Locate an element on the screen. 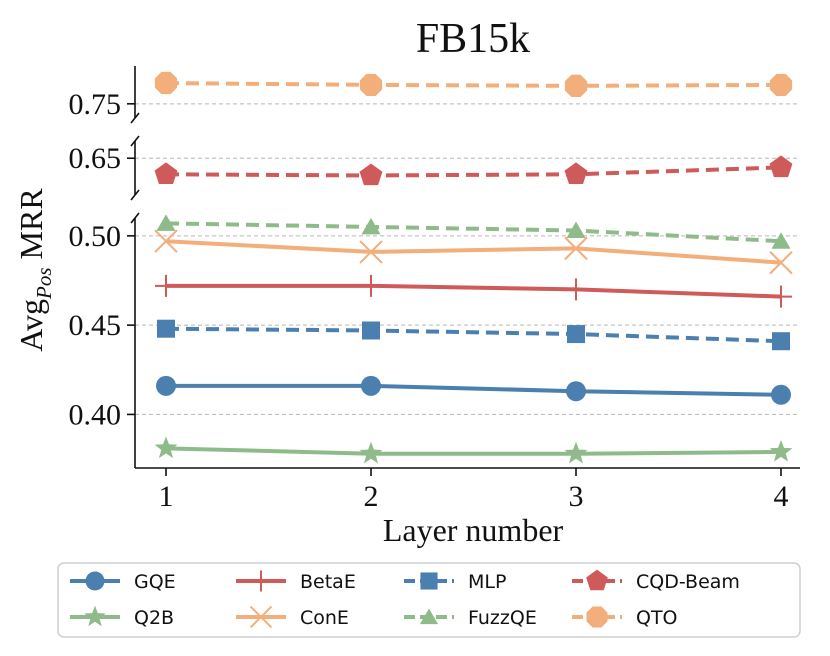 The height and width of the screenshot is (656, 830). legend-label: QTO is located at coordinates (657, 618).